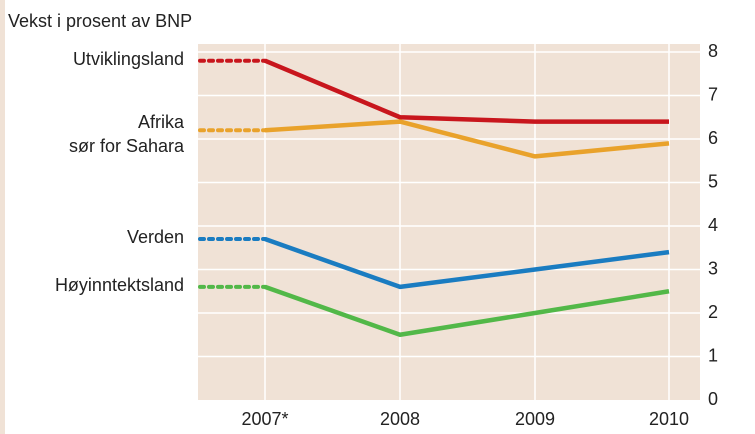 The image size is (755, 434). Describe the element at coordinates (713, 51) in the screenshot. I see `y-tick-label: 8` at that location.